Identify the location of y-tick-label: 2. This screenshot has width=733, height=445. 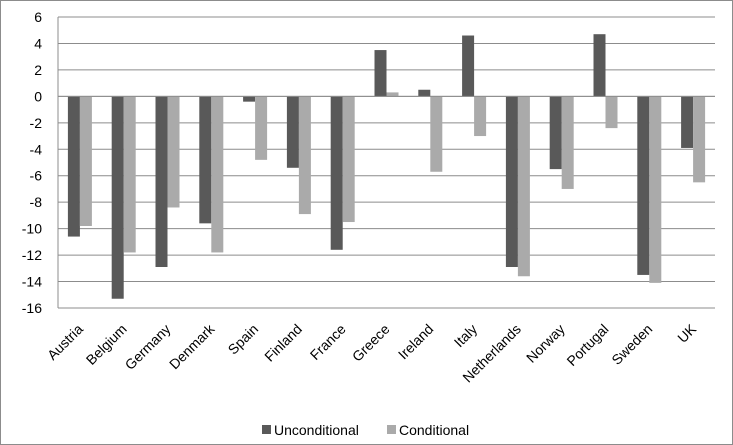
(38, 70).